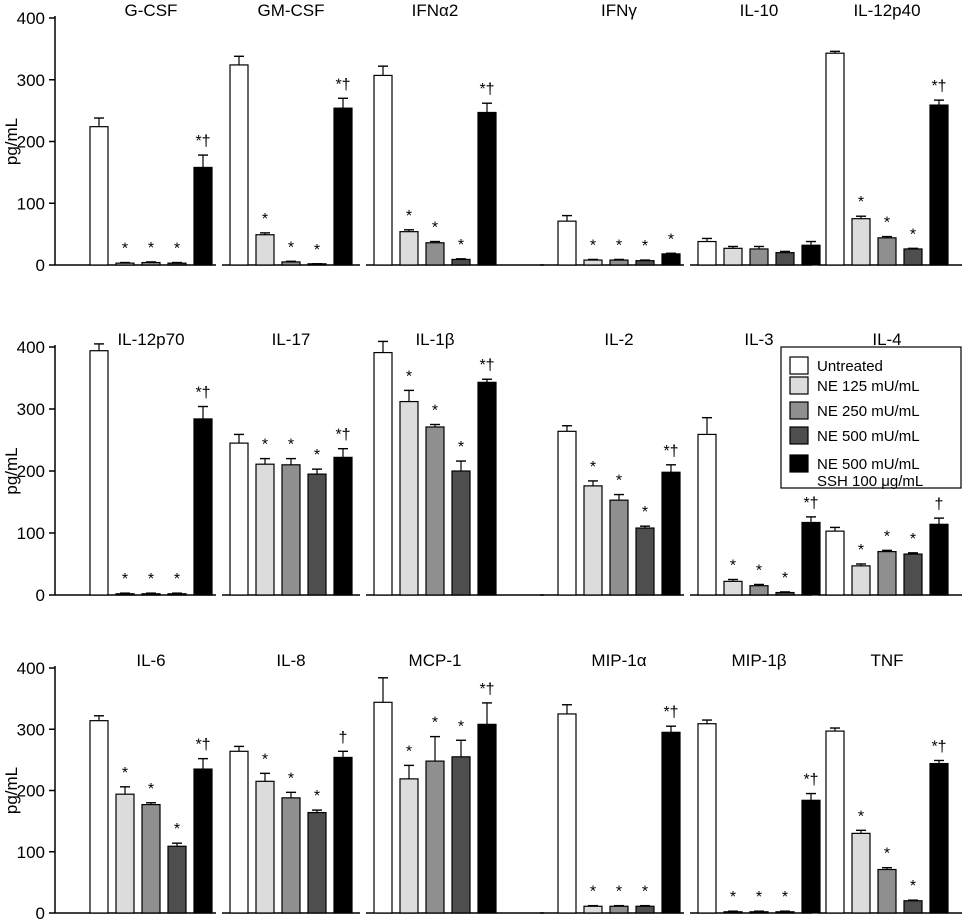 This screenshot has width=965, height=922. What do you see at coordinates (868, 436) in the screenshot?
I see `legend-label-4: NE 500 mU/mL` at bounding box center [868, 436].